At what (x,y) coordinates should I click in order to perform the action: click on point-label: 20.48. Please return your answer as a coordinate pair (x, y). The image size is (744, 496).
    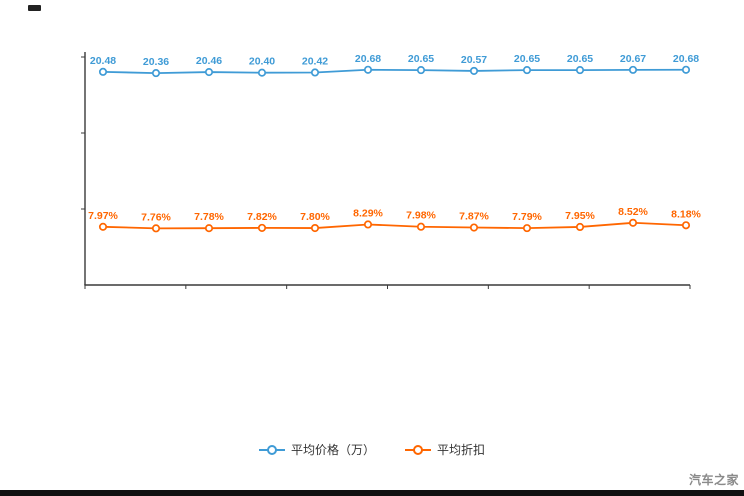
    Looking at the image, I should click on (103, 61).